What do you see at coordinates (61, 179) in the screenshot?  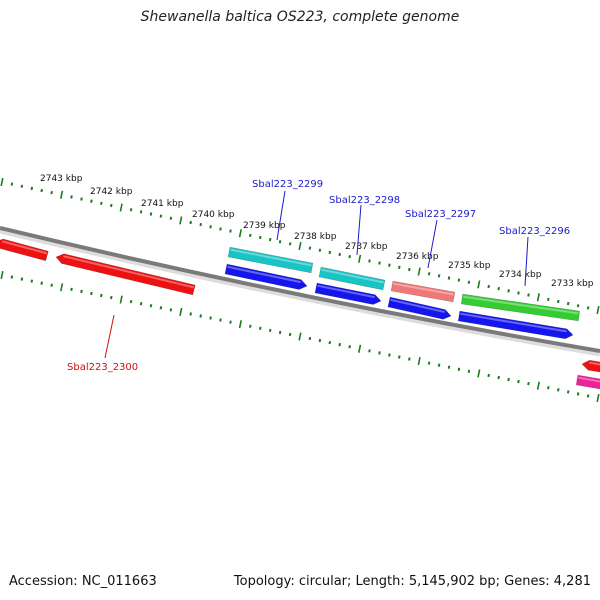 I see `ruler-label: 2743 kbp` at bounding box center [61, 179].